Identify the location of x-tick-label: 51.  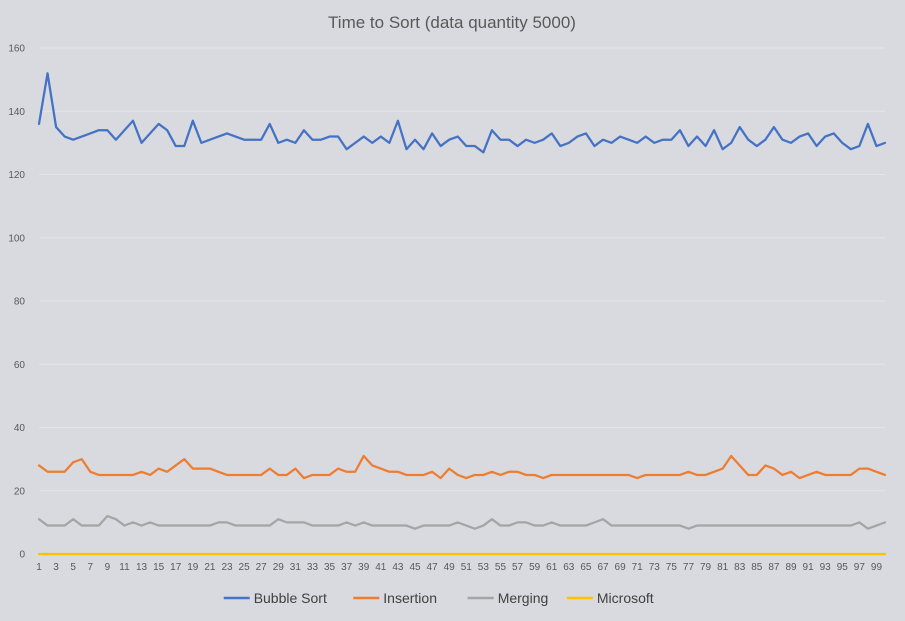
(467, 567).